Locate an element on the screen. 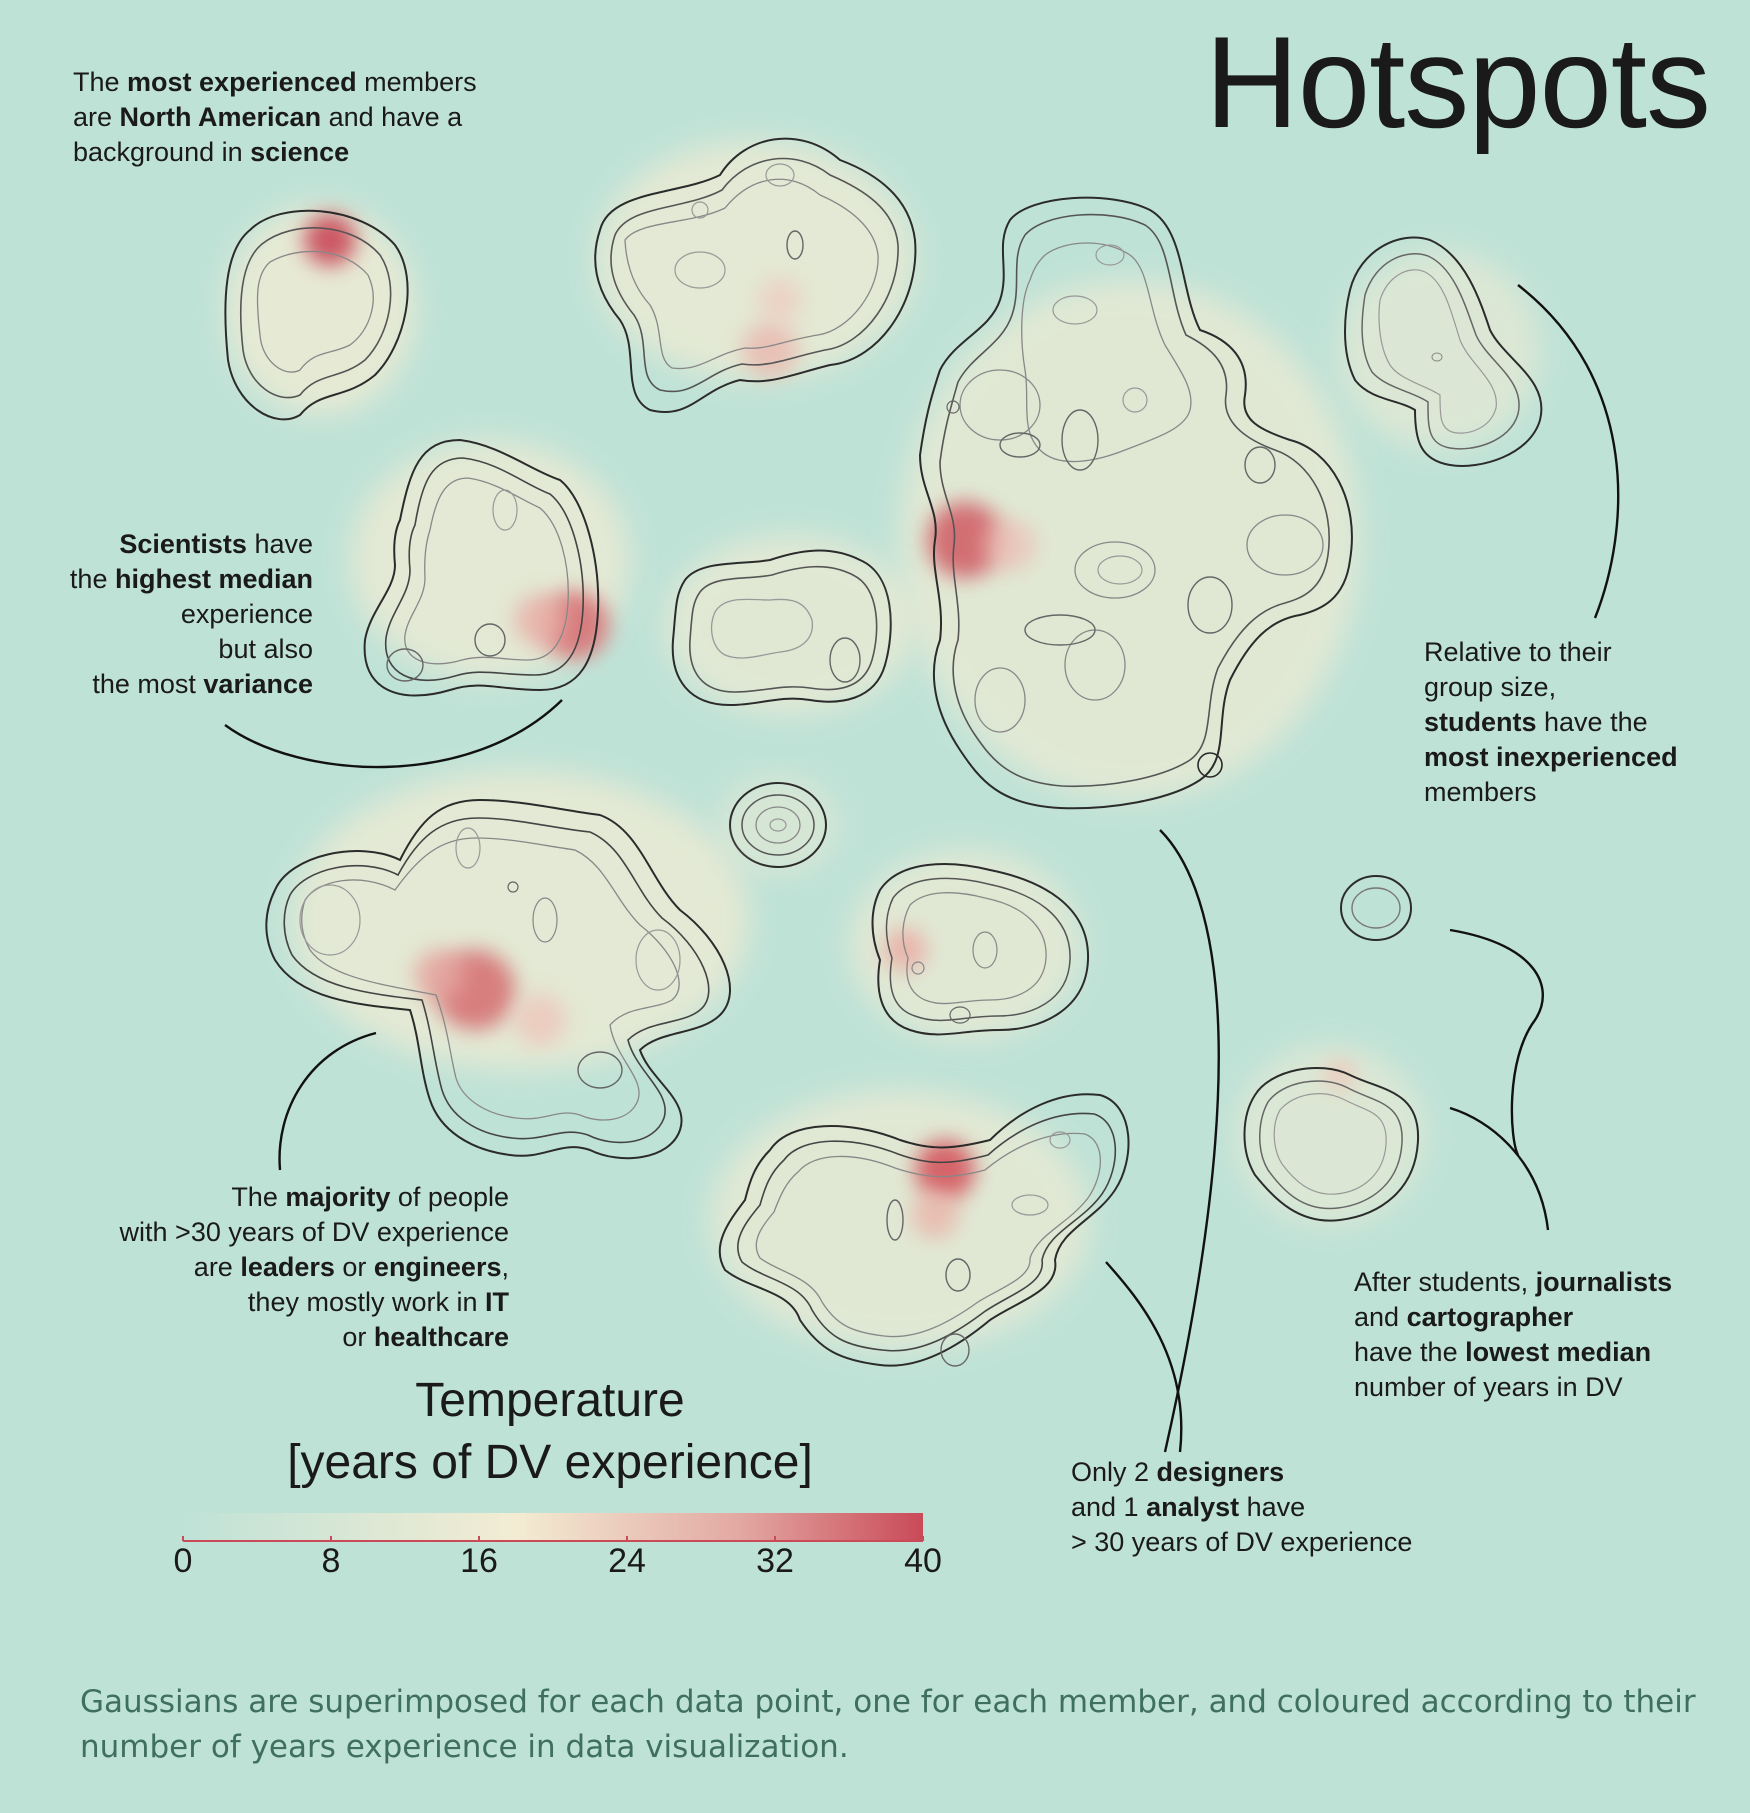 This screenshot has height=1813, width=1750. cluster-tiny-circle is located at coordinates (1376, 908).